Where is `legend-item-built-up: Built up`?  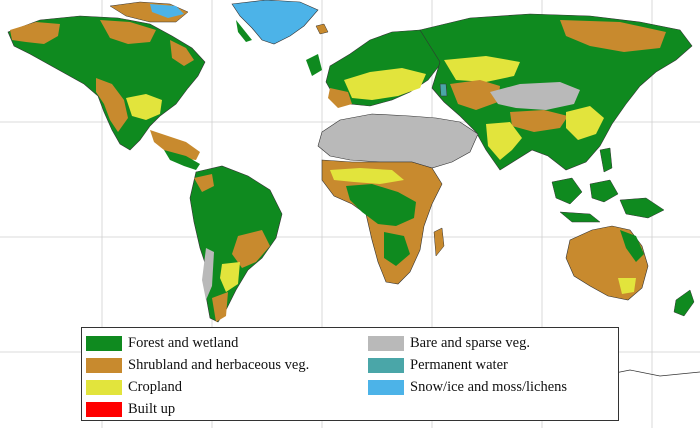
legend-item-built-up: Built up is located at coordinates (197, 409).